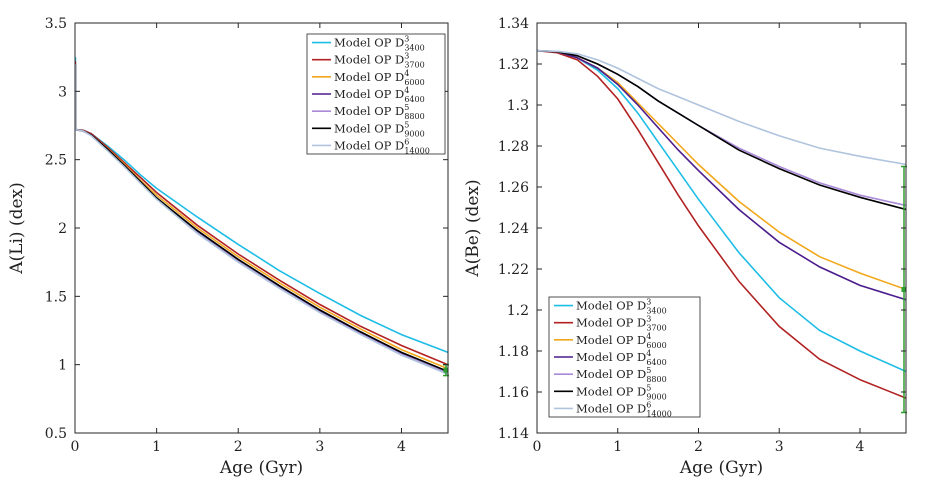  What do you see at coordinates (17, 228) in the screenshot?
I see `y-axis-label: A(Li) (dex)` at bounding box center [17, 228].